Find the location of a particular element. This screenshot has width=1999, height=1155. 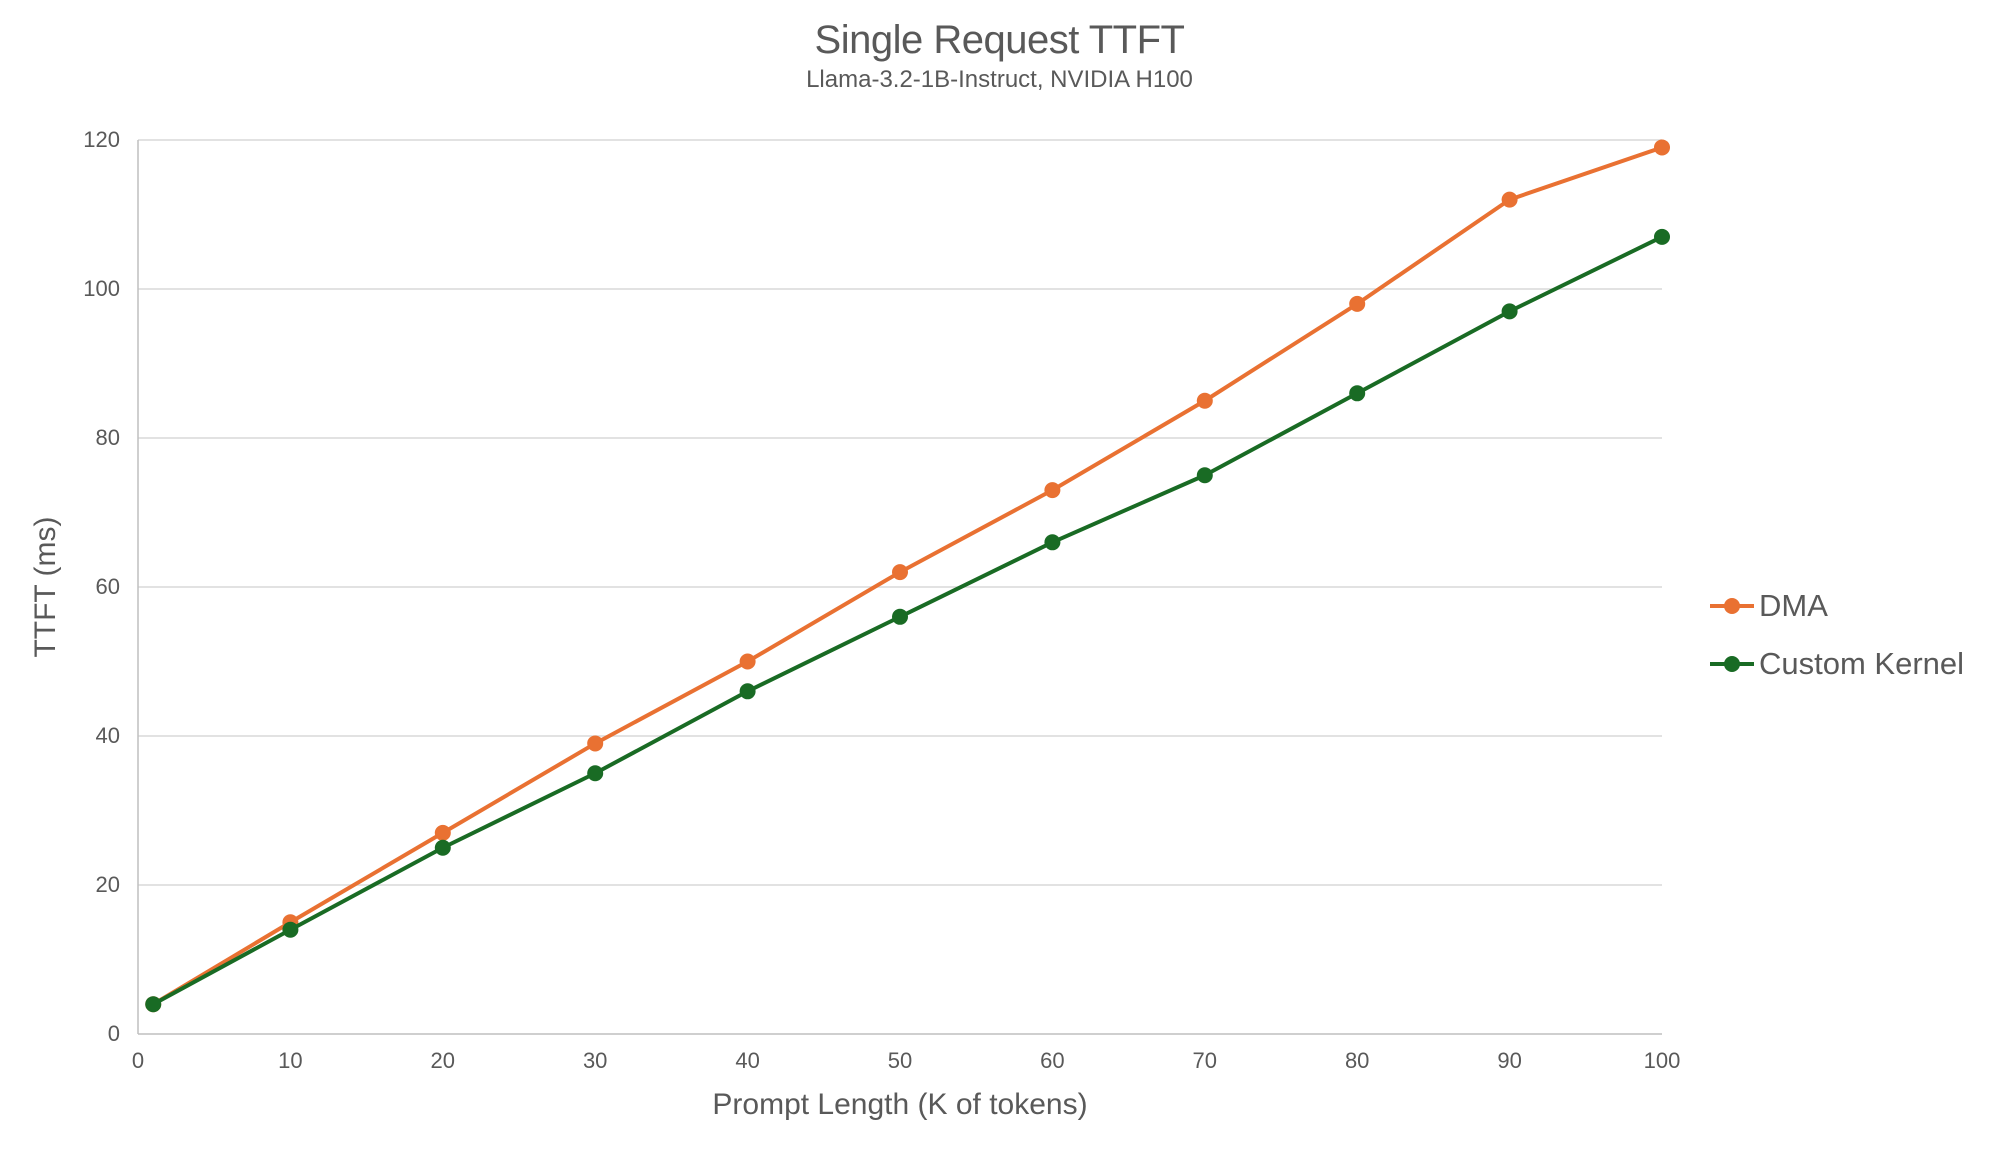

x-tick-label-90: 90 is located at coordinates (1509, 1060).